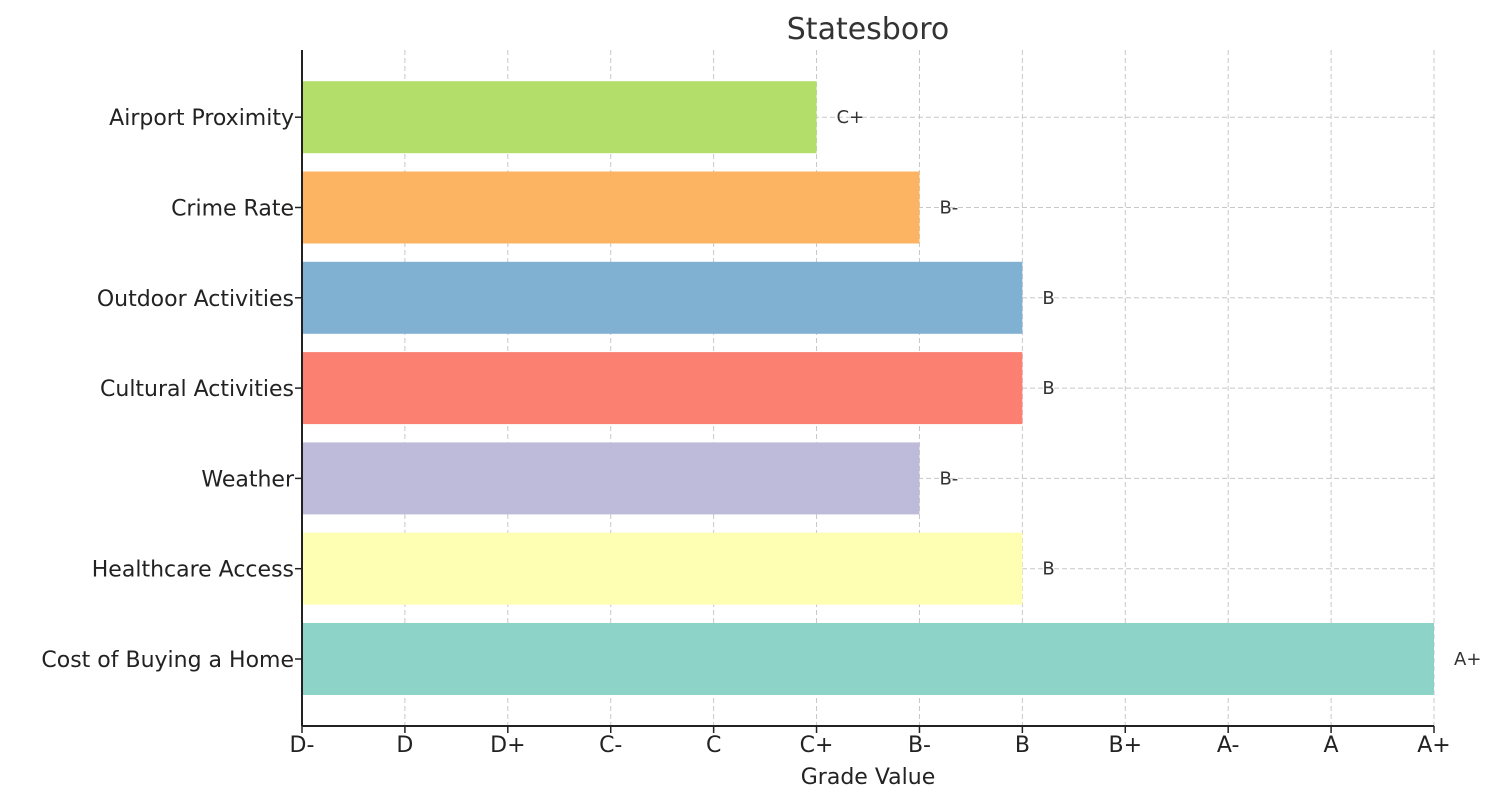 The image size is (1500, 808). What do you see at coordinates (1228, 745) in the screenshot?
I see `x-tick-label: A-` at bounding box center [1228, 745].